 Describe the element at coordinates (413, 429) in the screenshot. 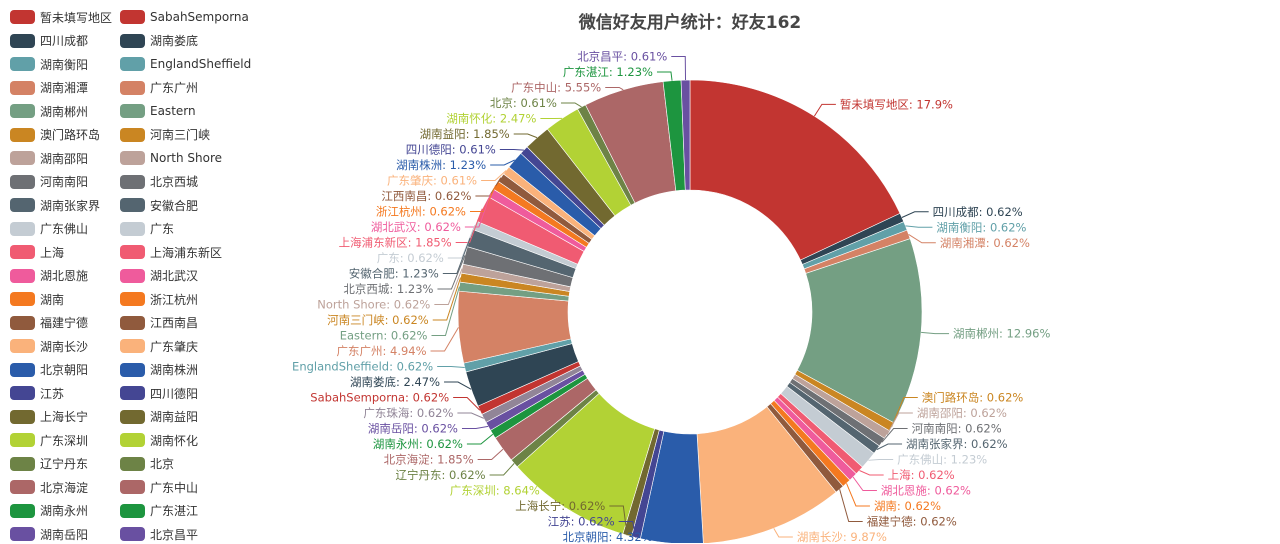

I see `slice-label: 湖南岳阳: 0.62%` at that location.